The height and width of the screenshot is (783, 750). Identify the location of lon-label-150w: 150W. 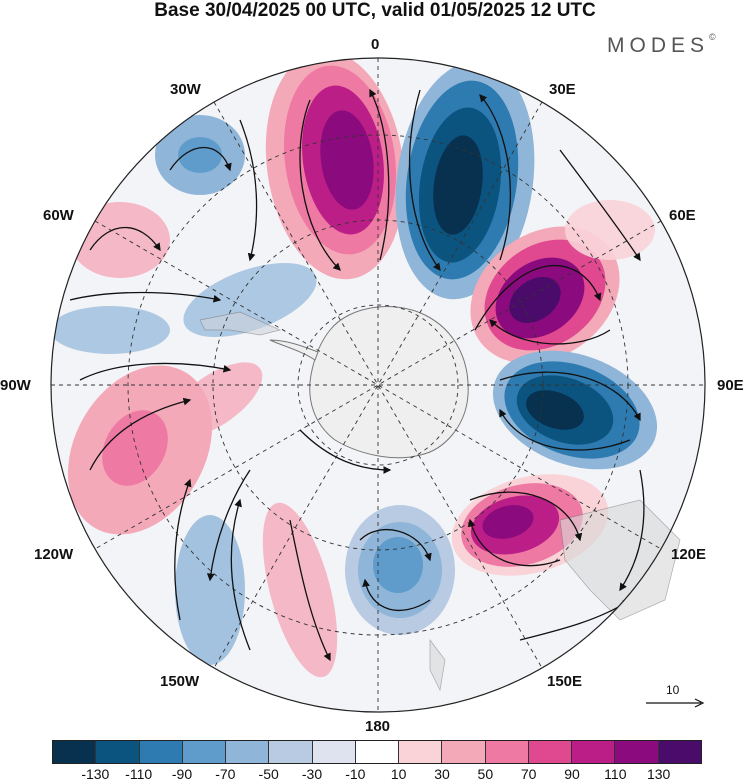
(180, 681).